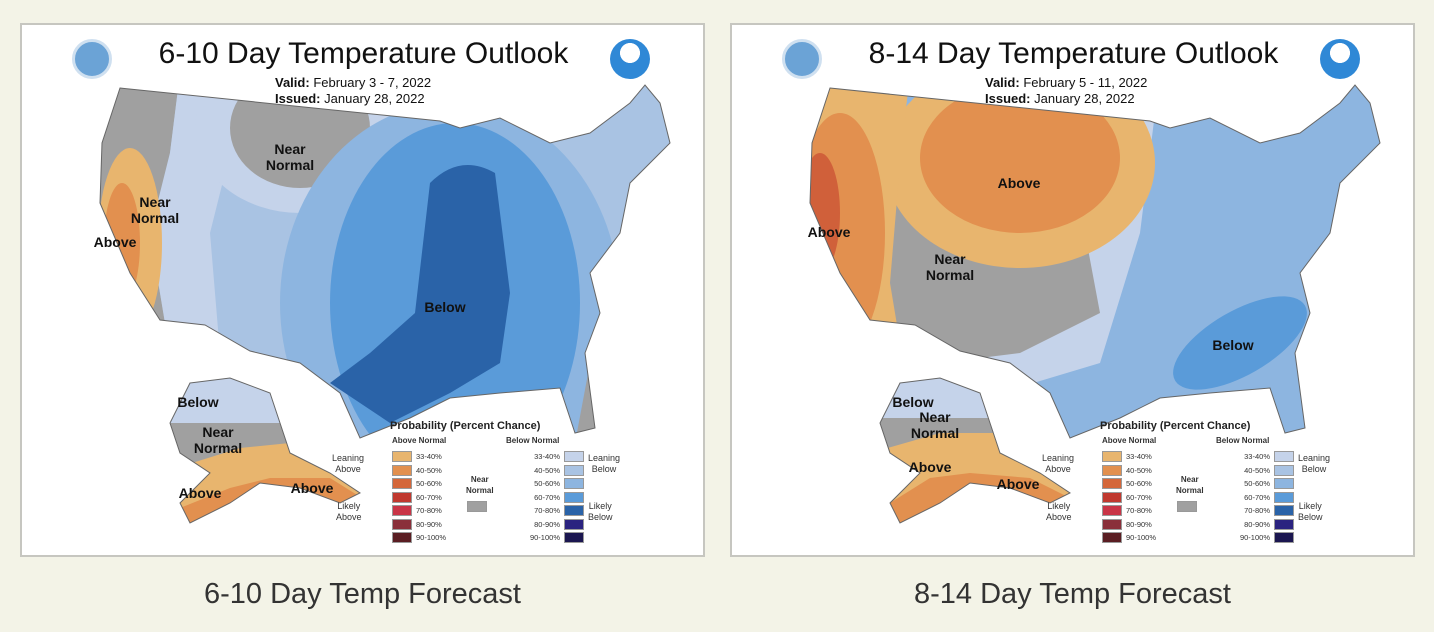 This screenshot has width=1434, height=632. I want to click on valid-dates: February 5 - 11, 2022, so click(1085, 82).